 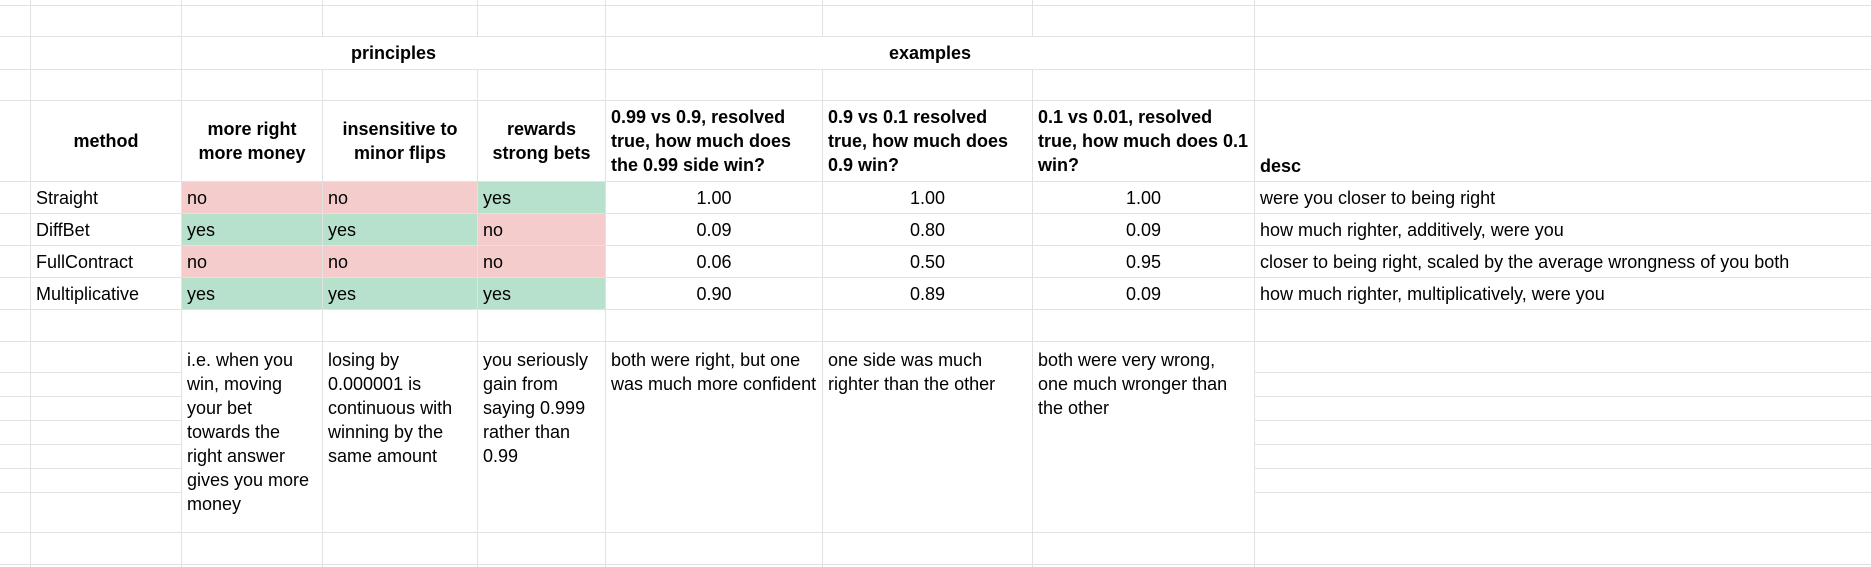 I want to click on cell-example-2: 0.80, so click(x=927, y=229).